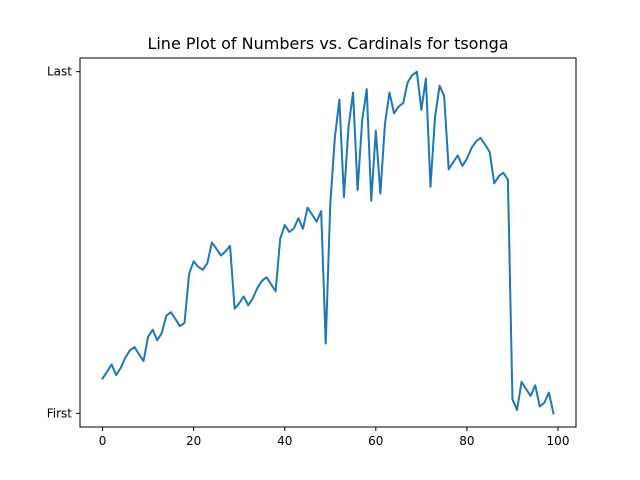  I want to click on x-tick-label: 40, so click(284, 441).